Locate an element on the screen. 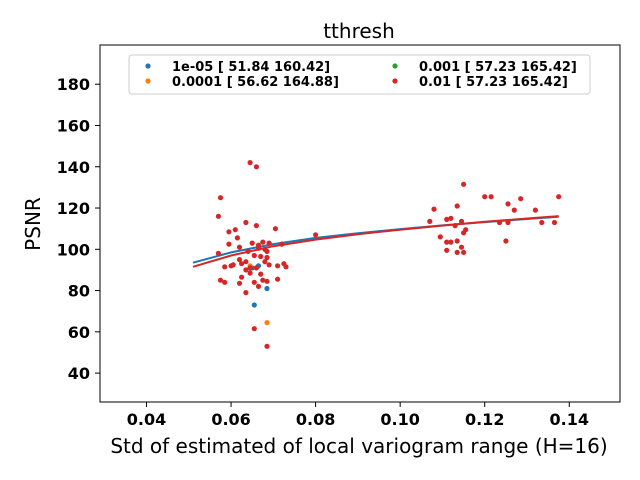 This screenshot has width=640, height=480. legend-entry: 1e-05 [ 51.84 160.42] is located at coordinates (251, 67).